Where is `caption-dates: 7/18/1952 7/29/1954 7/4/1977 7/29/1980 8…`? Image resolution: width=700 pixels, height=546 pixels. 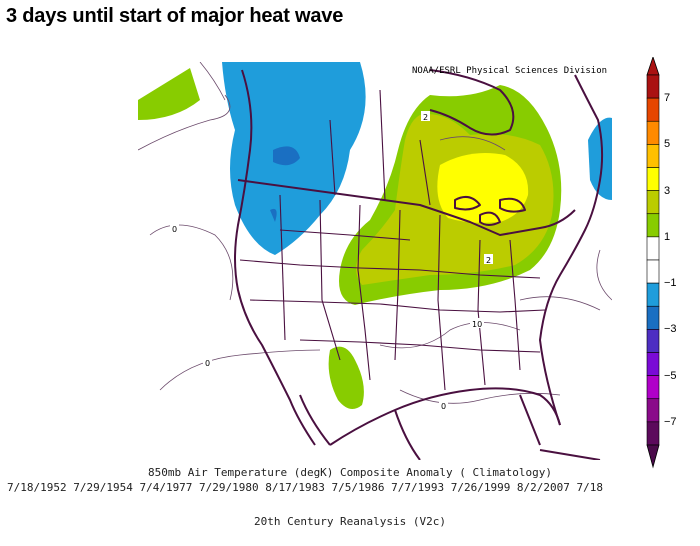
caption-dates: 7/18/1952 7/29/1954 7/4/1977 7/29/1980 8… is located at coordinates (305, 487).